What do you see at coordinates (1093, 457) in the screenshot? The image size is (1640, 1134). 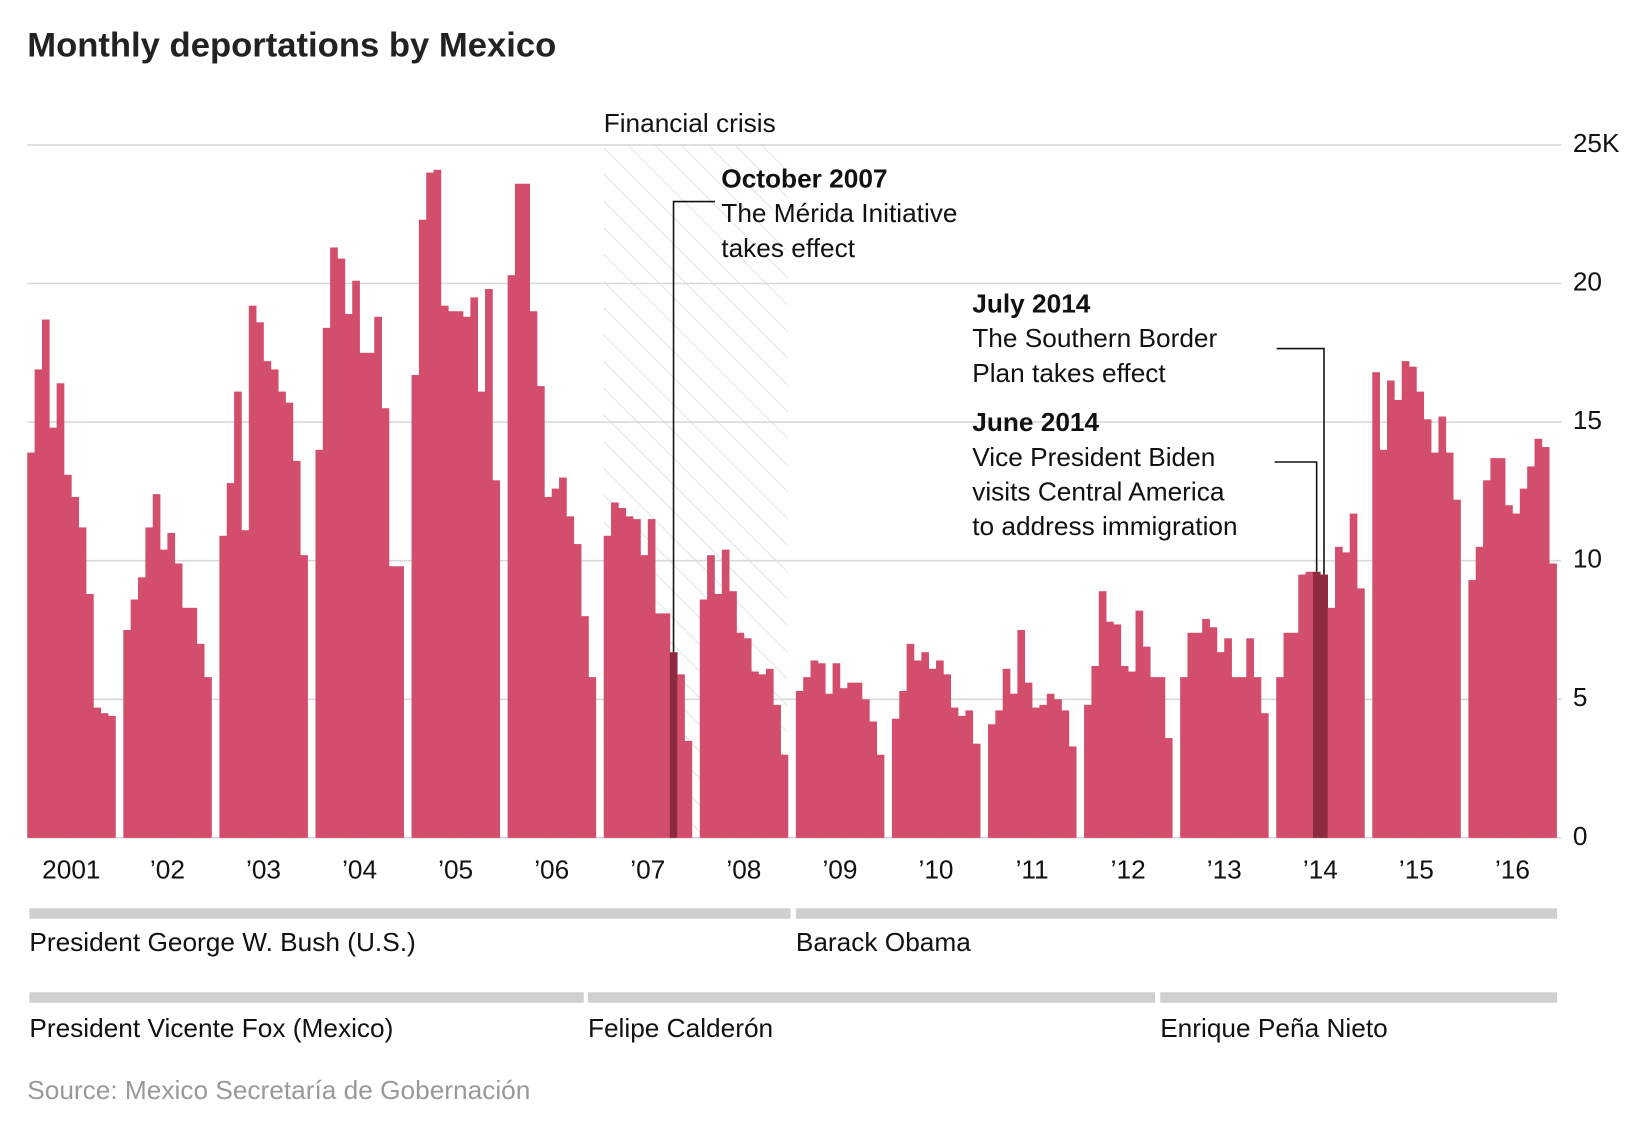 I see `annotation-text: Vice President Biden` at bounding box center [1093, 457].